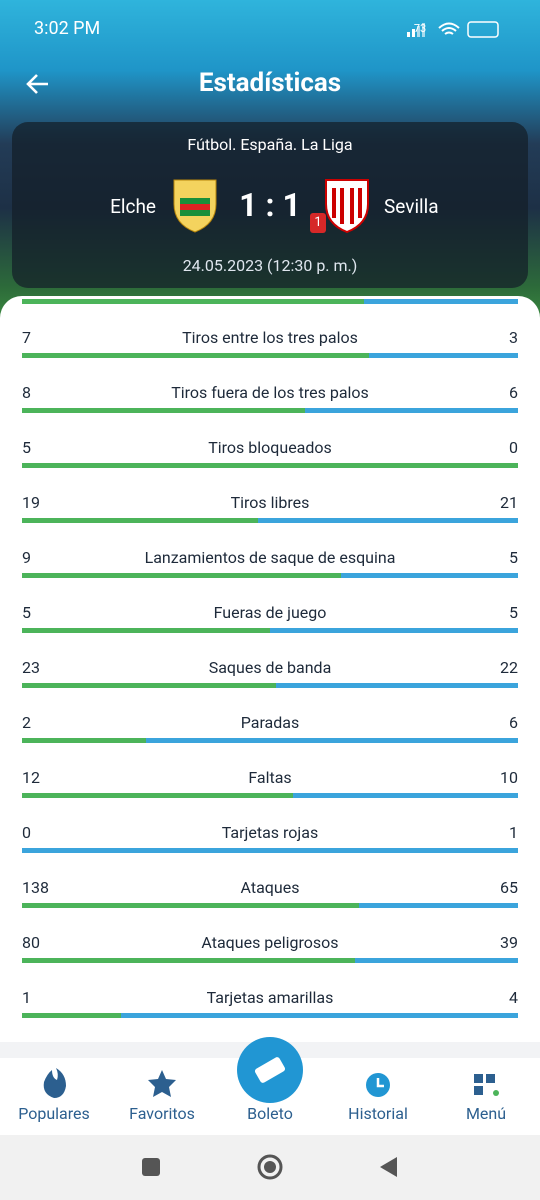 This screenshot has width=540, height=1200. Describe the element at coordinates (270, 612) in the screenshot. I see `stat-label: Fueras de juego` at that location.